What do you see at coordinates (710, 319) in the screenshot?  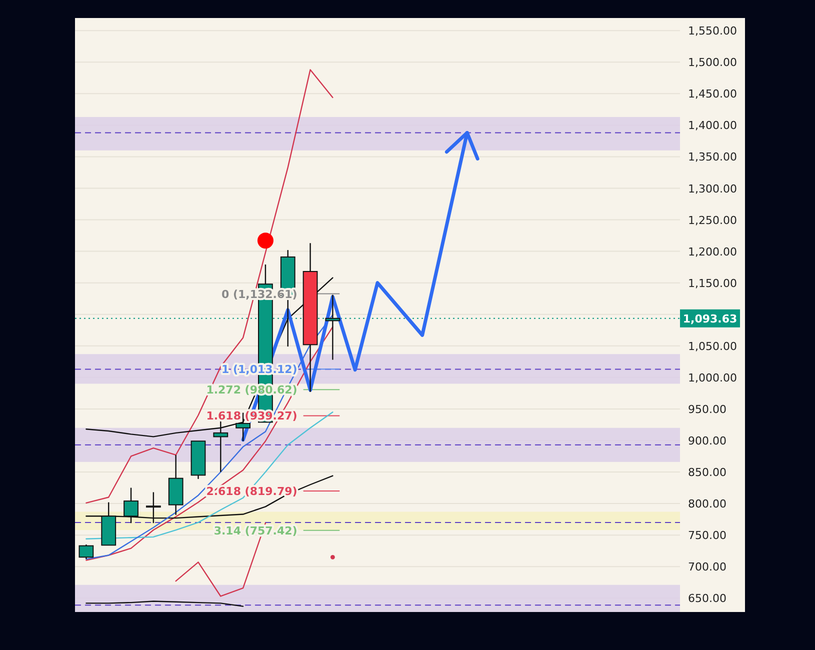 I see `ref-line-label: 1,093.63` at bounding box center [710, 319].